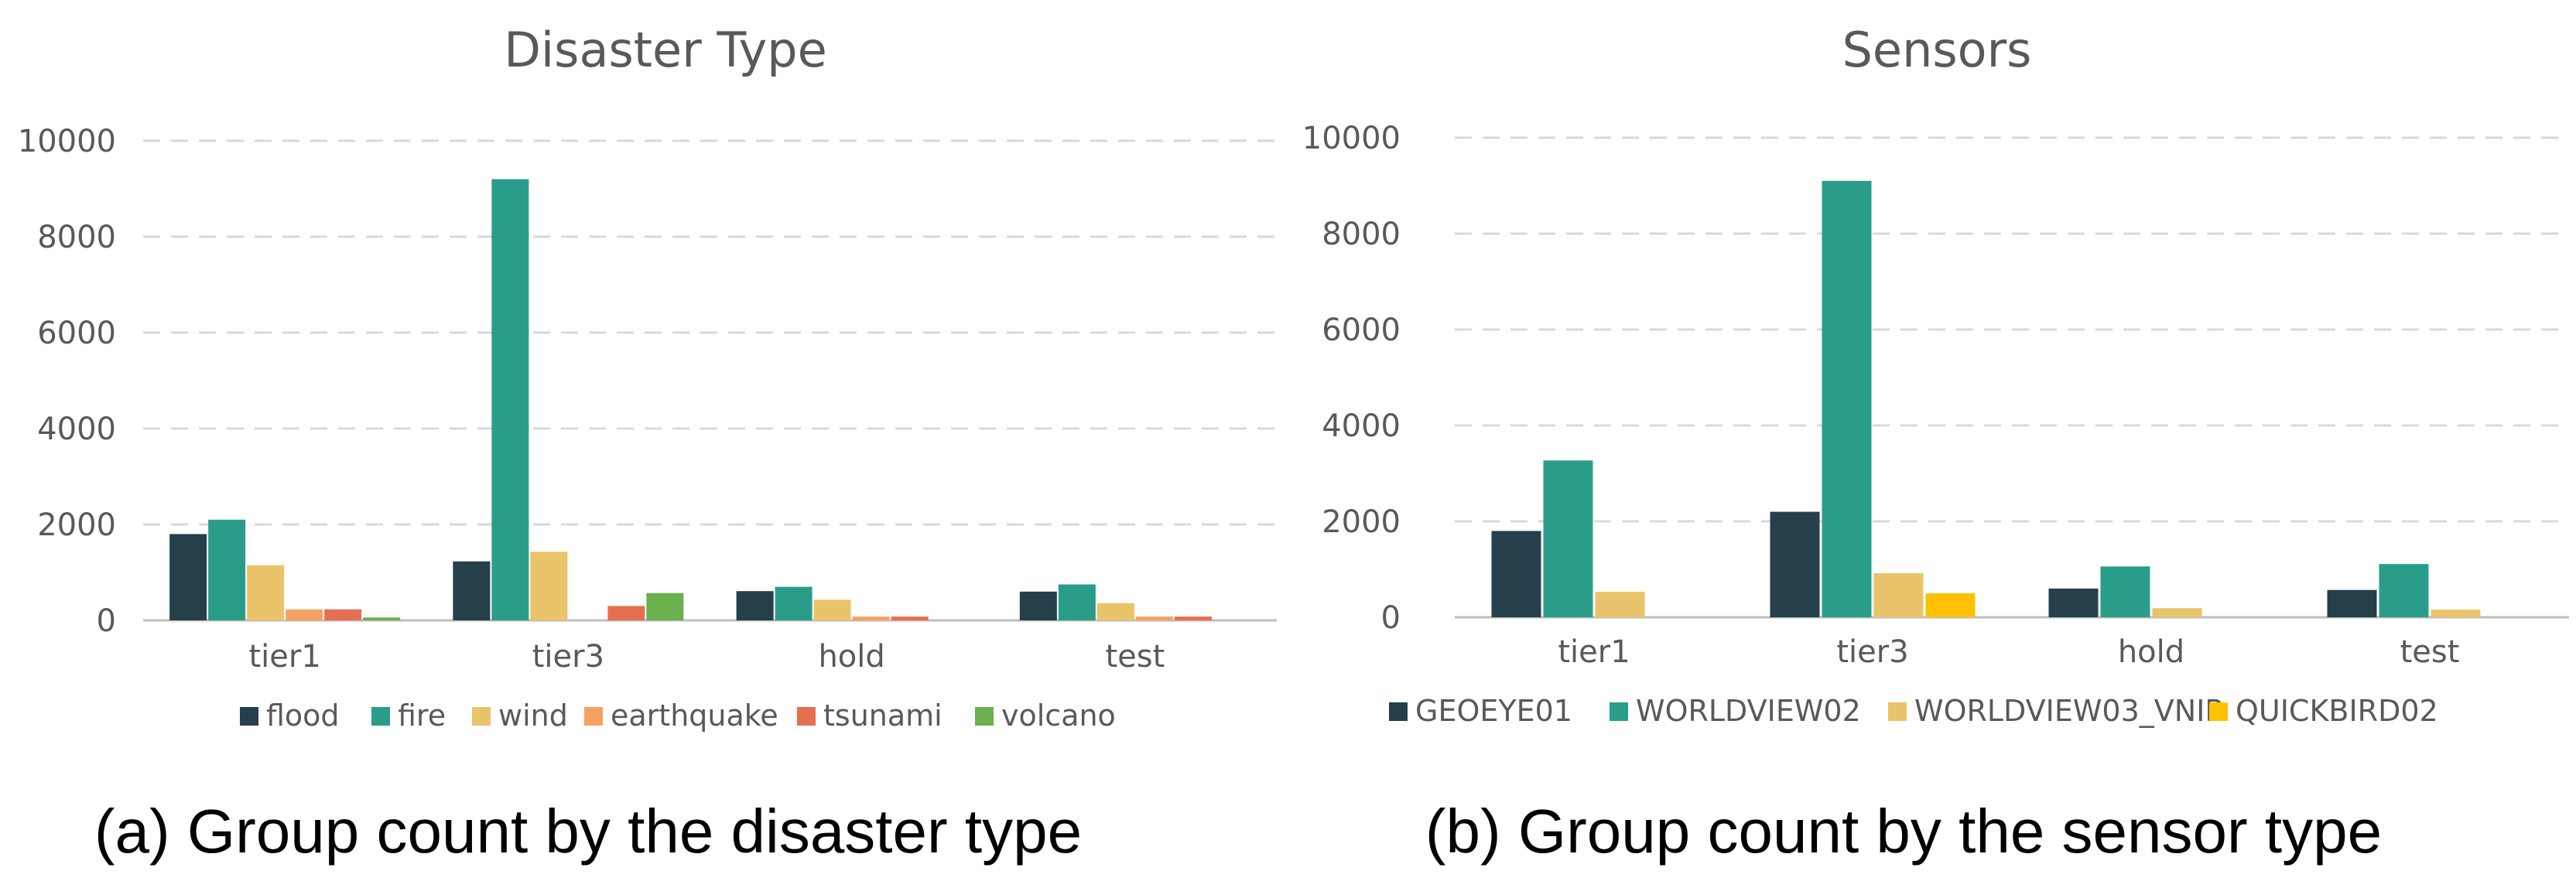 Image resolution: width=2576 pixels, height=895 pixels. Describe the element at coordinates (2337, 711) in the screenshot. I see `legend-label: QUICKBIRD02` at that location.